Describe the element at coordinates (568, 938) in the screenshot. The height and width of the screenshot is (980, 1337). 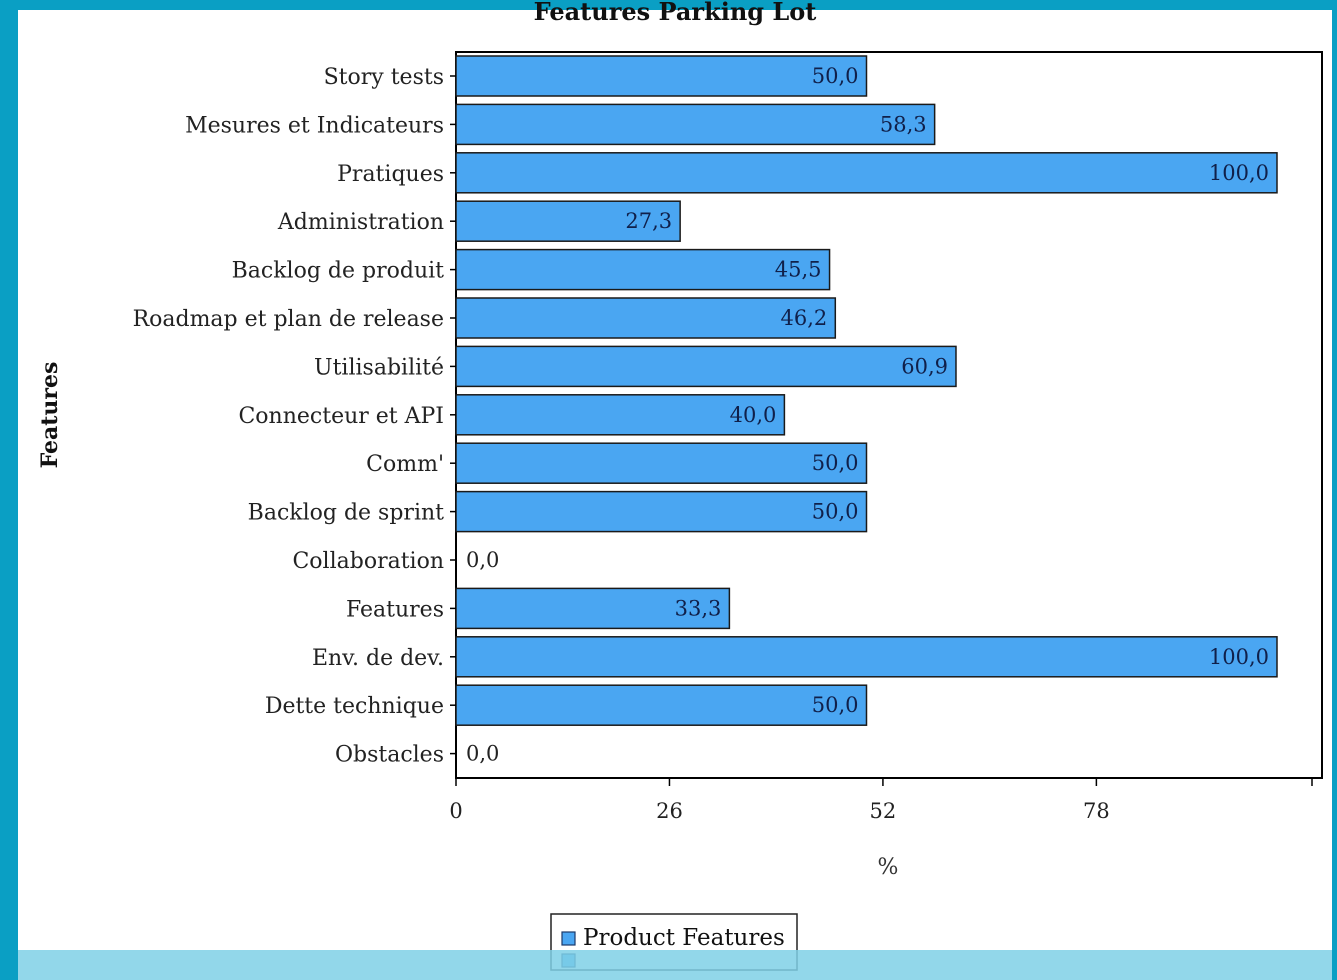
I see `legend-swatch` at that location.